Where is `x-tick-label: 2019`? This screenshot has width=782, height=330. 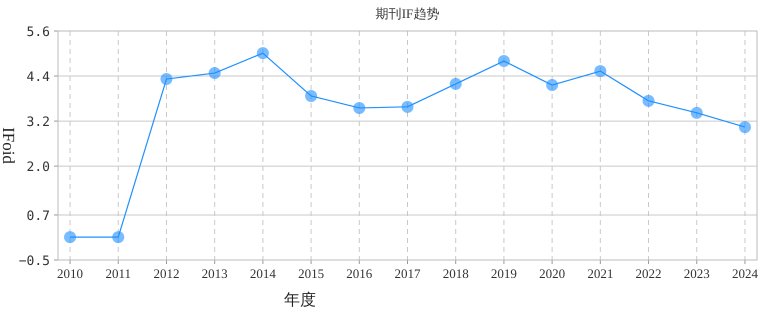
x-tick-label: 2019 is located at coordinates (503, 273).